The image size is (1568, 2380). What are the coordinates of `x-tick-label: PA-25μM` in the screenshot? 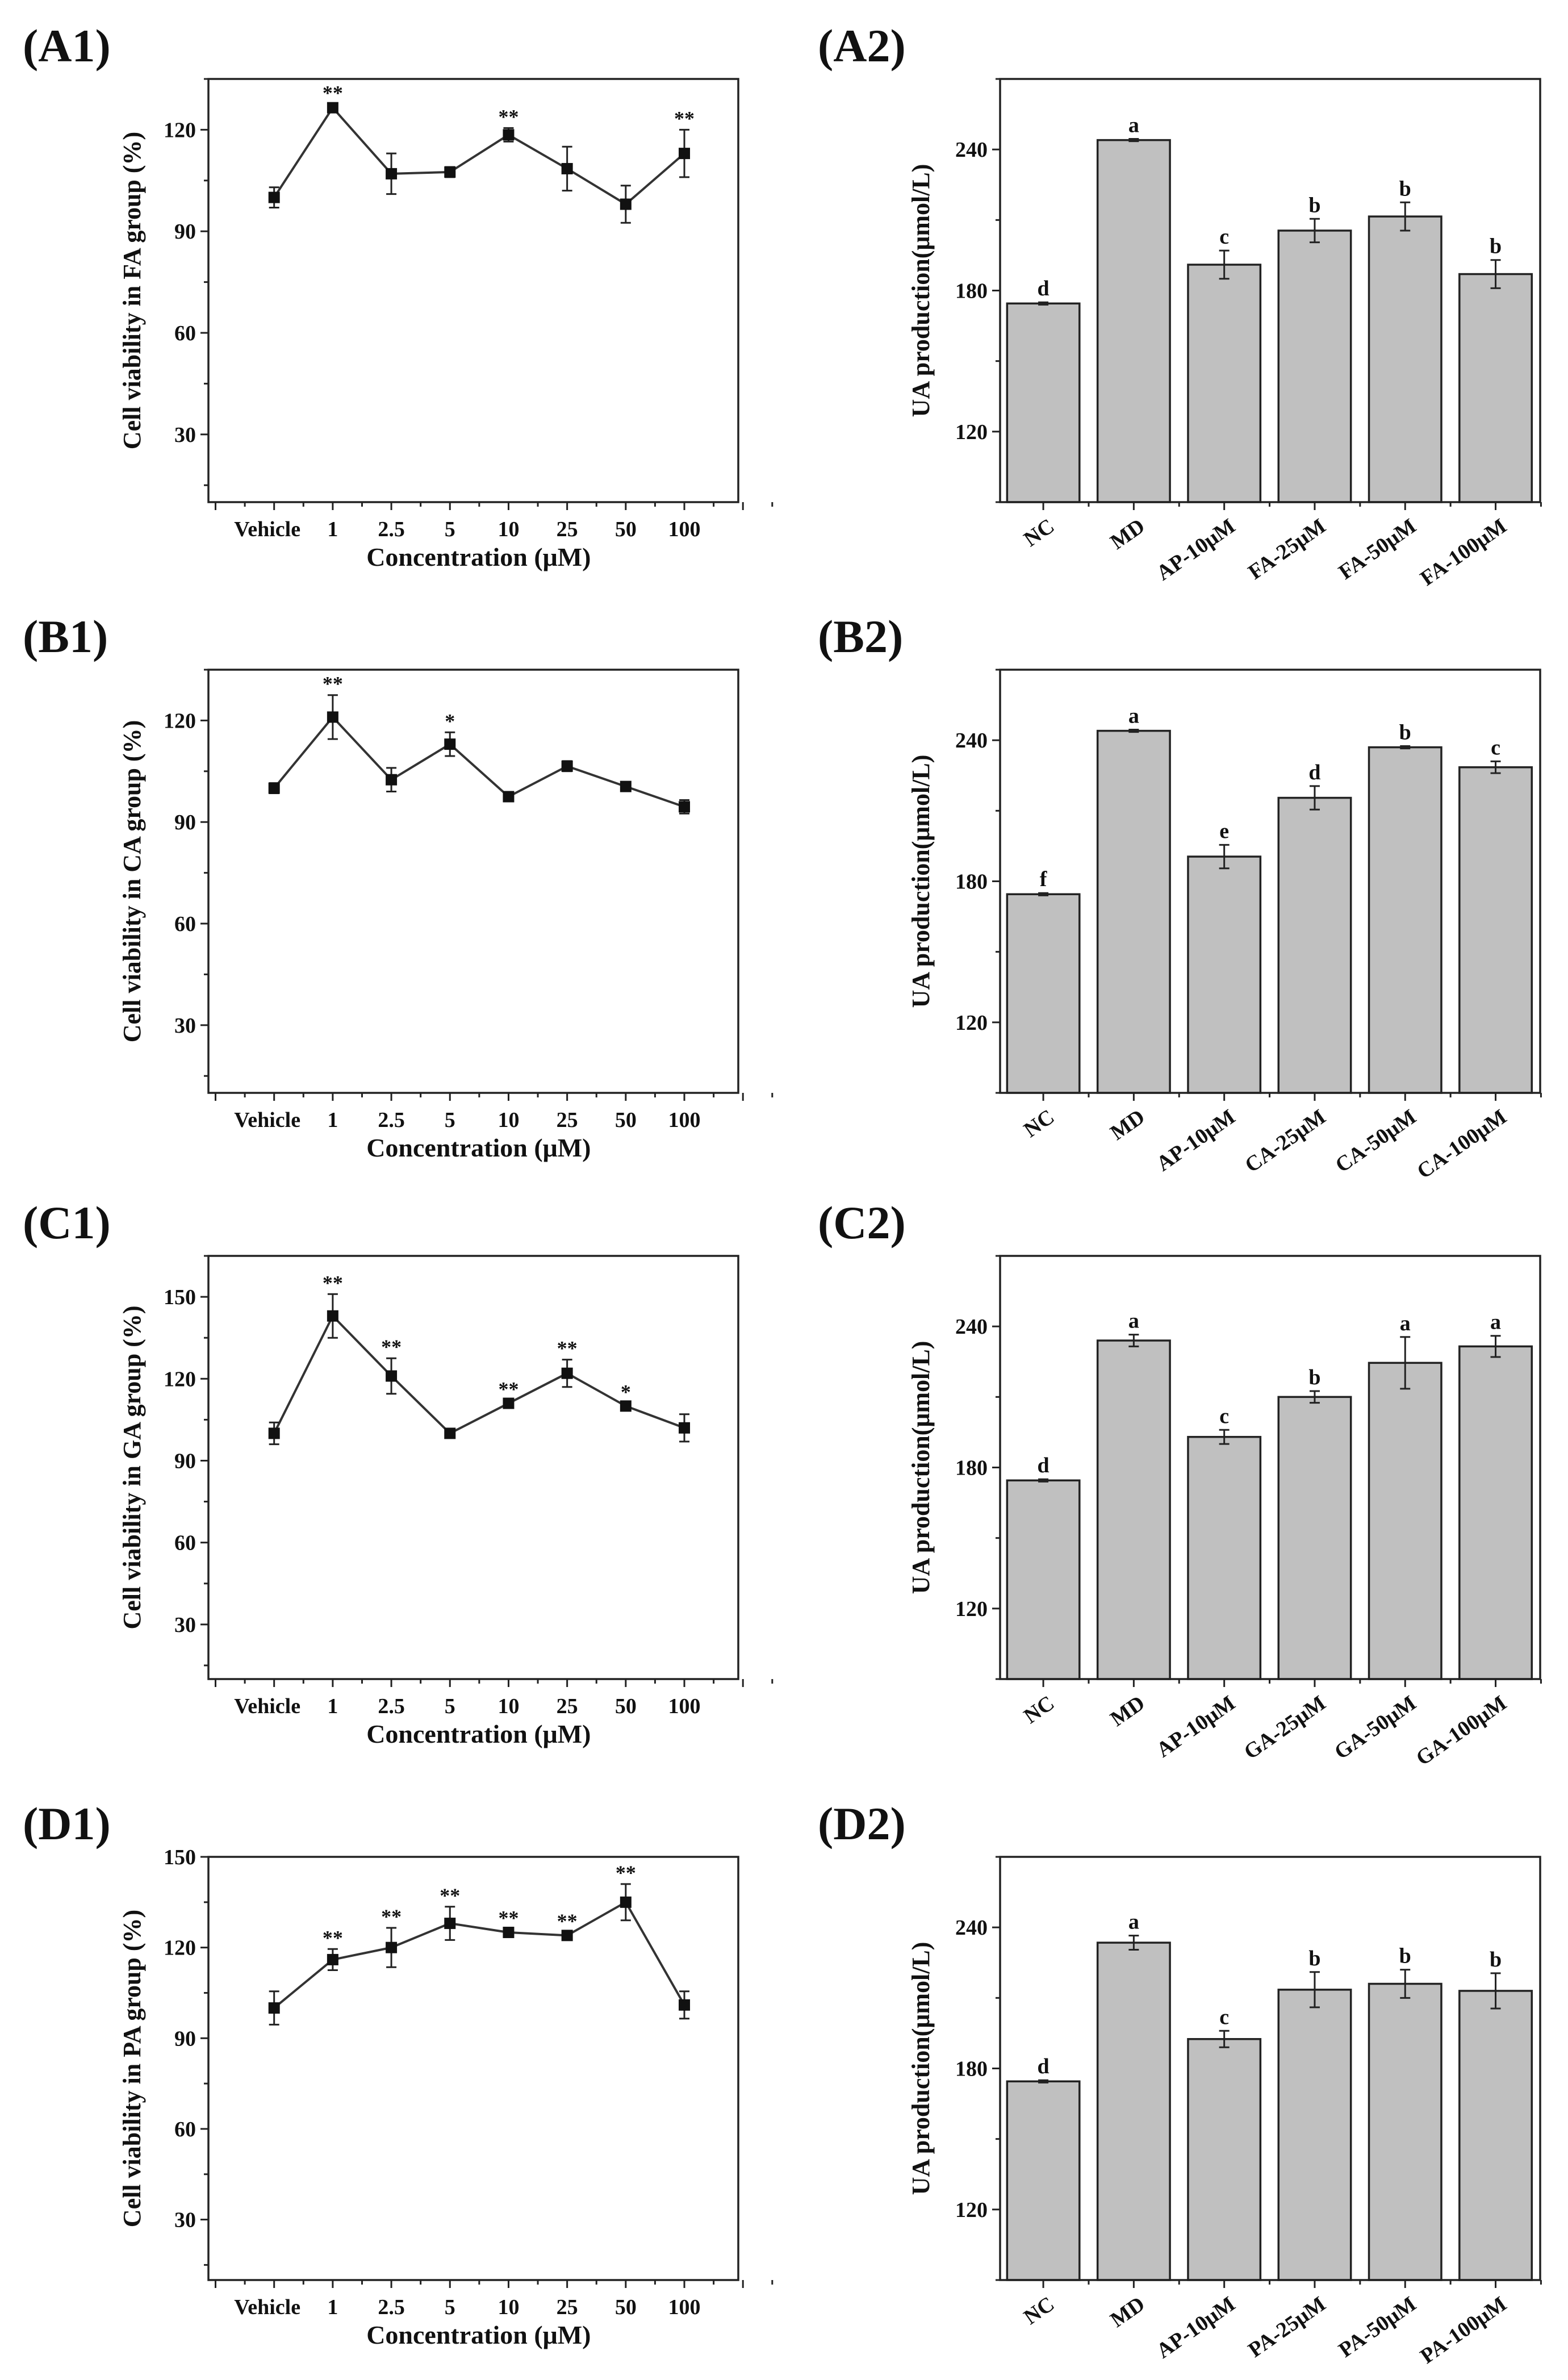 It's located at (1287, 2327).